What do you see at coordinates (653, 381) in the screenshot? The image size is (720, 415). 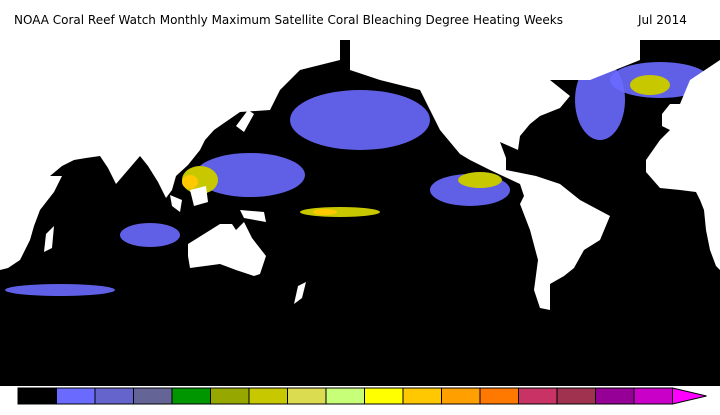 I see `legend-label: 16` at bounding box center [653, 381].